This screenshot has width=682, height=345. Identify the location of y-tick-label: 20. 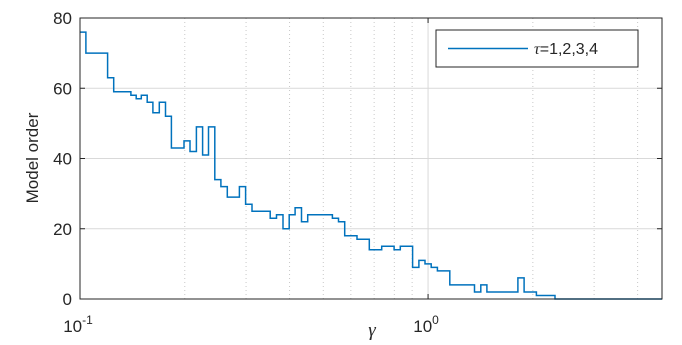
(62, 229).